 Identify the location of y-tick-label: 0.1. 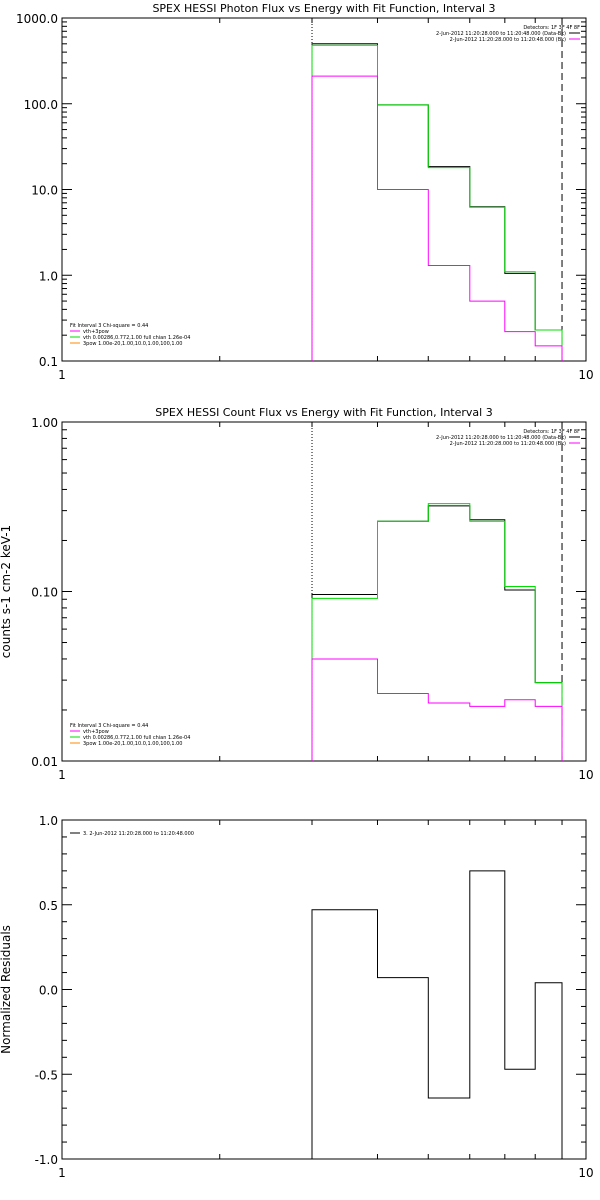
(48, 362).